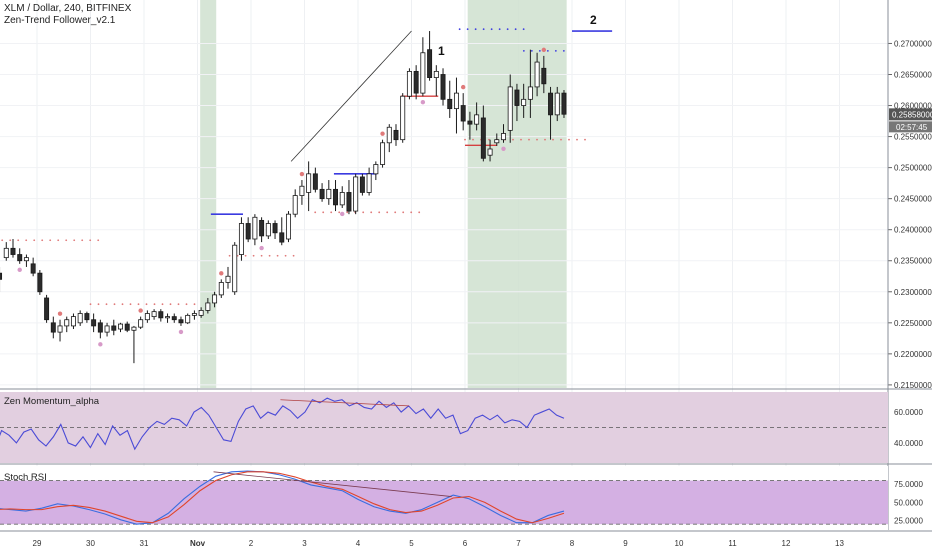 This screenshot has height=550, width=932. I want to click on date-tick-label: 13, so click(839, 543).